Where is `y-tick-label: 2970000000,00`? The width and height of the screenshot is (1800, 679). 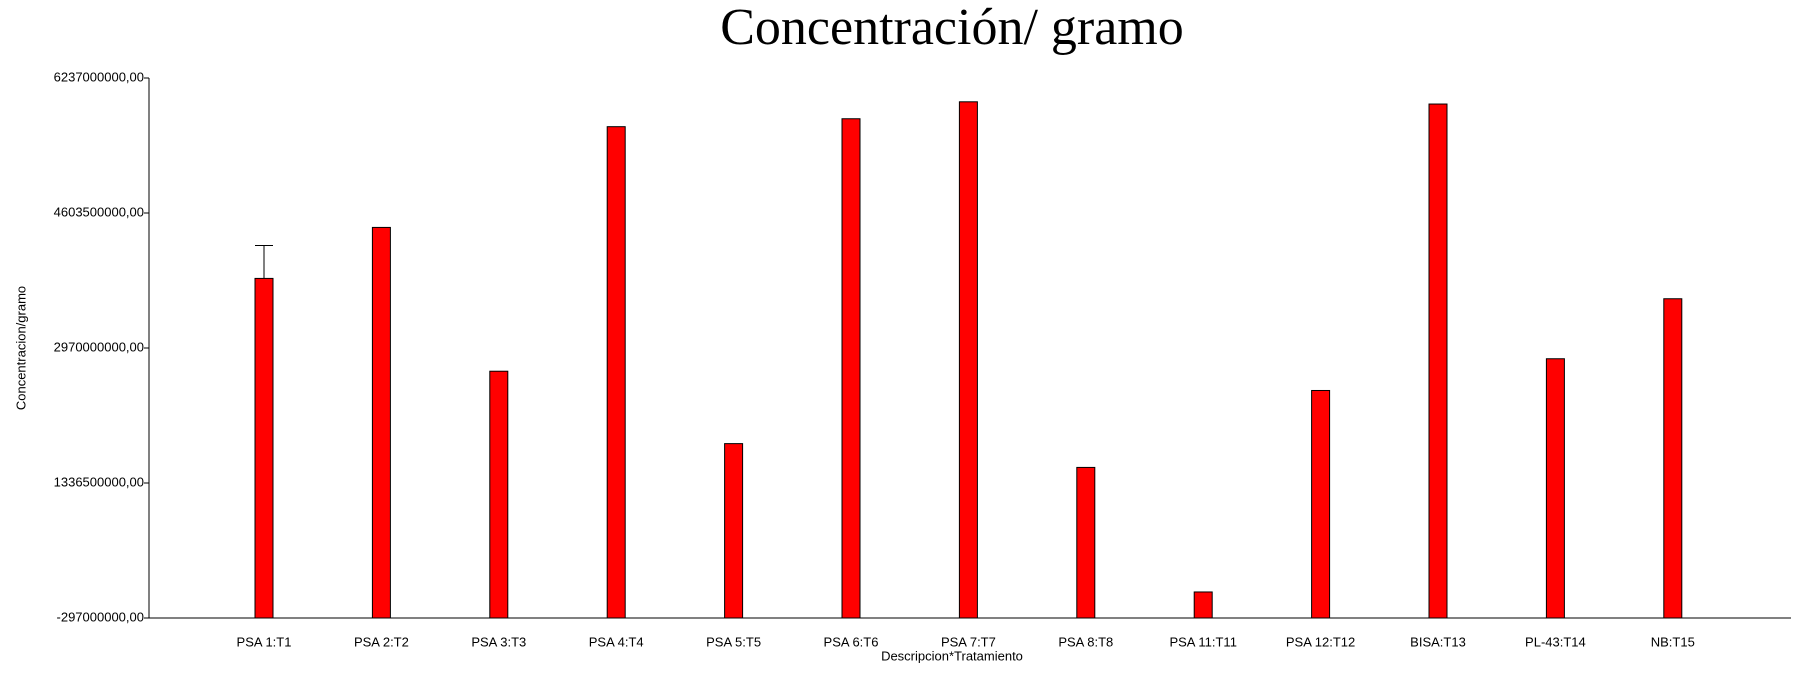 y-tick-label: 2970000000,00 is located at coordinates (99, 346).